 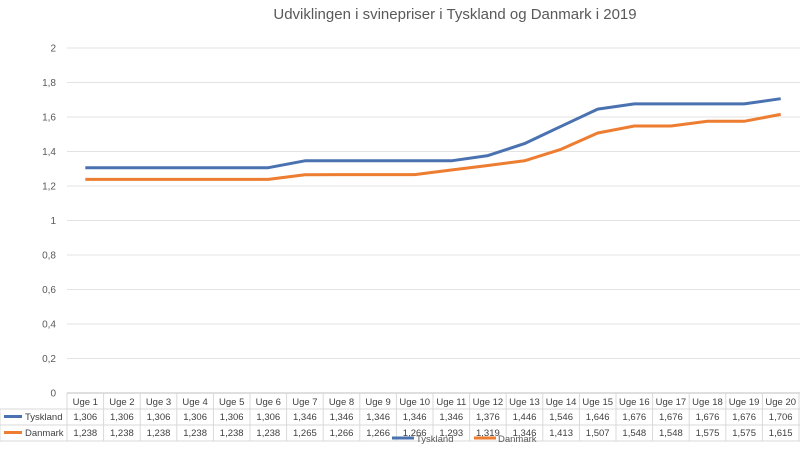 What do you see at coordinates (268, 402) in the screenshot?
I see `x-category-label: Uge 6` at bounding box center [268, 402].